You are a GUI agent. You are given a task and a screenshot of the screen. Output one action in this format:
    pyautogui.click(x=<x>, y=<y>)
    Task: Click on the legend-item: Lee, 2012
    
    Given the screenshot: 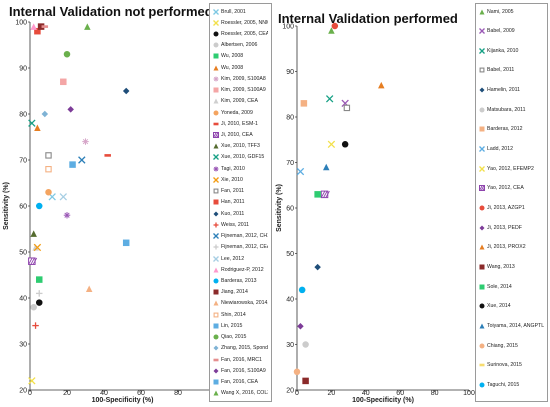 What is the action you would take?
    pyautogui.click(x=240, y=258)
    